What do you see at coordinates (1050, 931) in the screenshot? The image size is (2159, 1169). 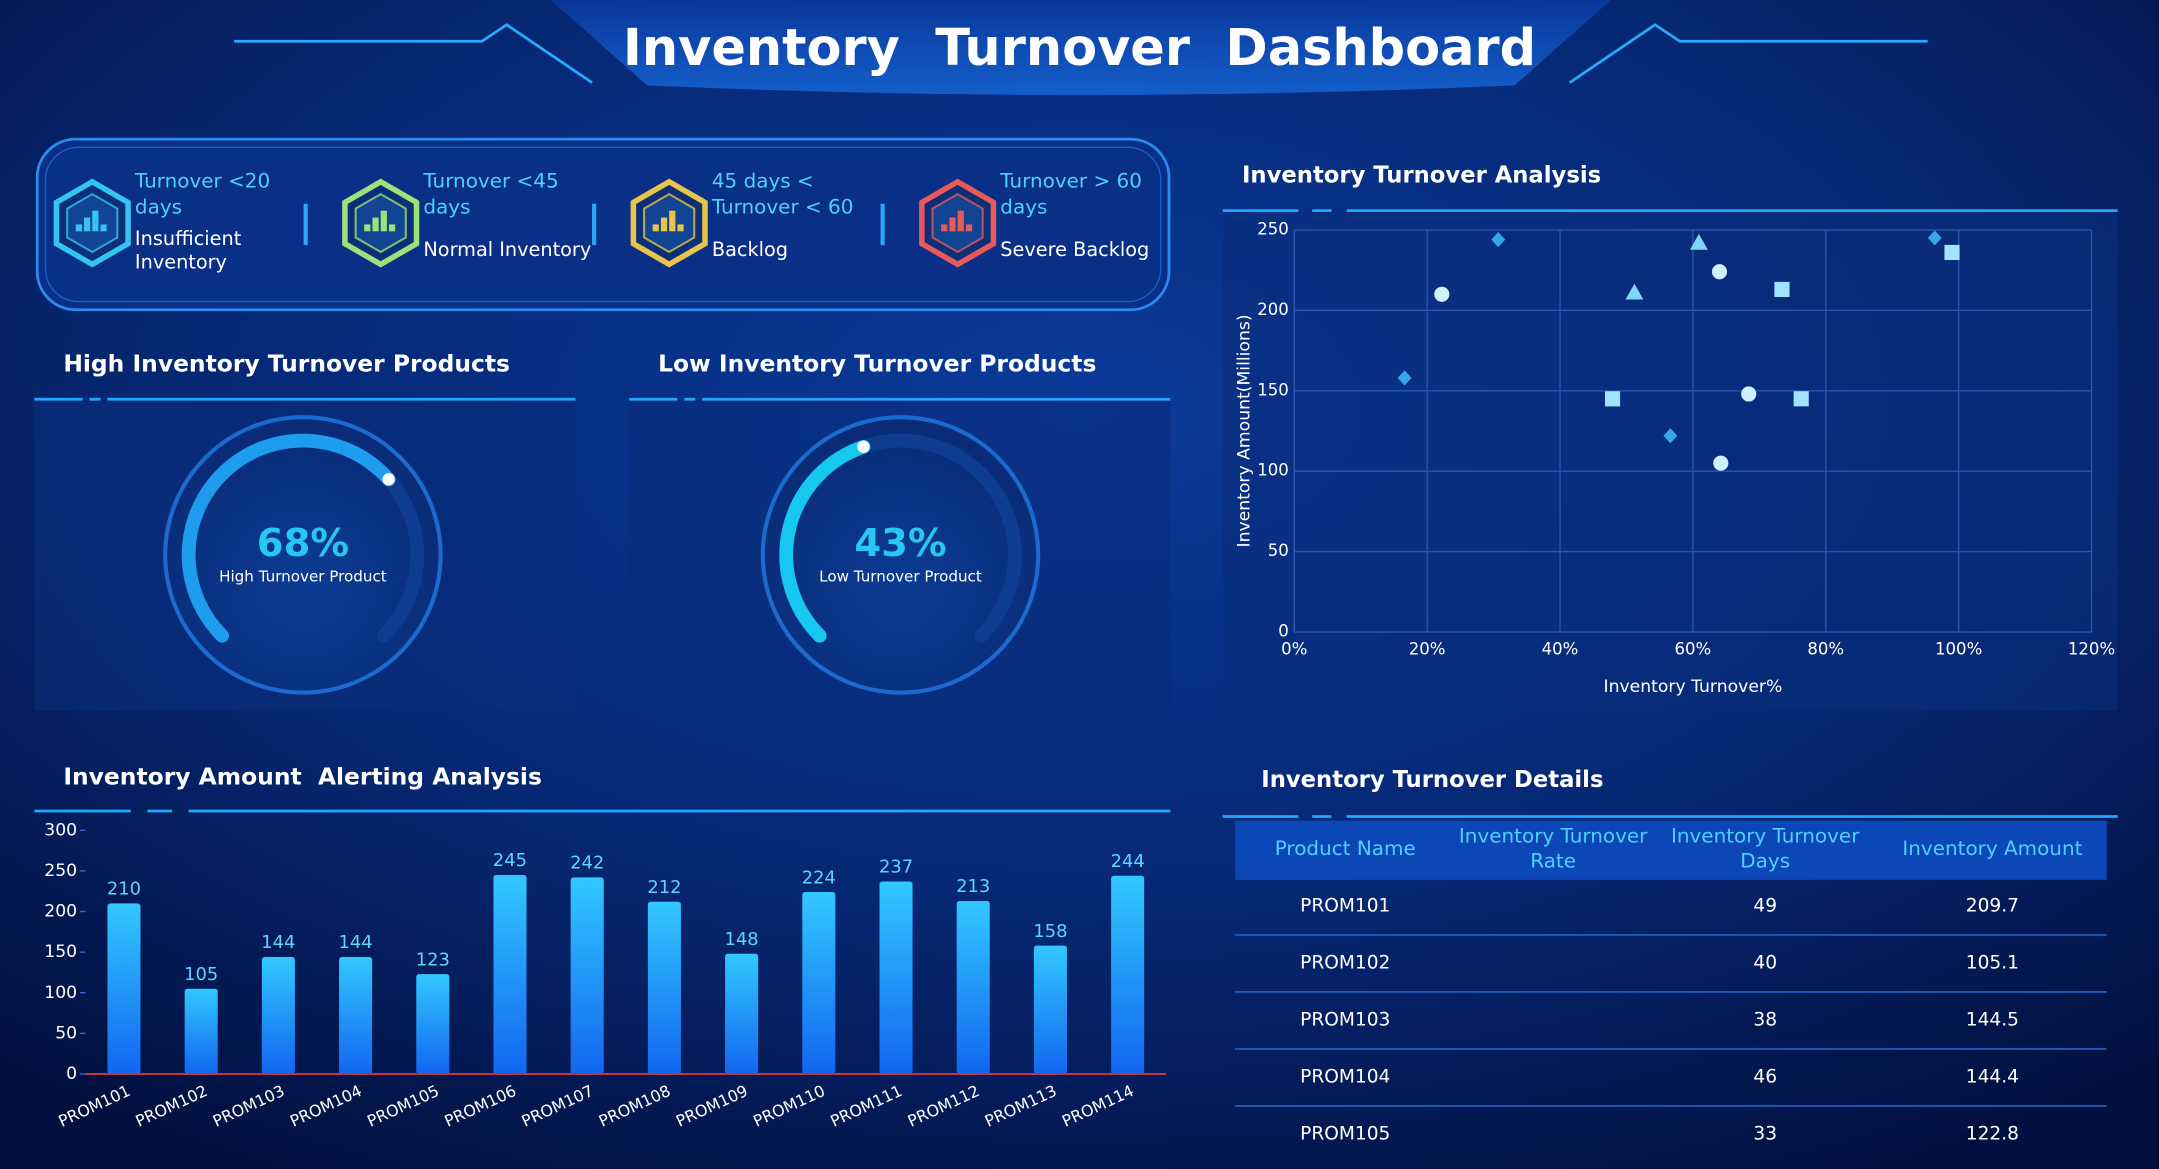 I see `data-label: 158` at bounding box center [1050, 931].